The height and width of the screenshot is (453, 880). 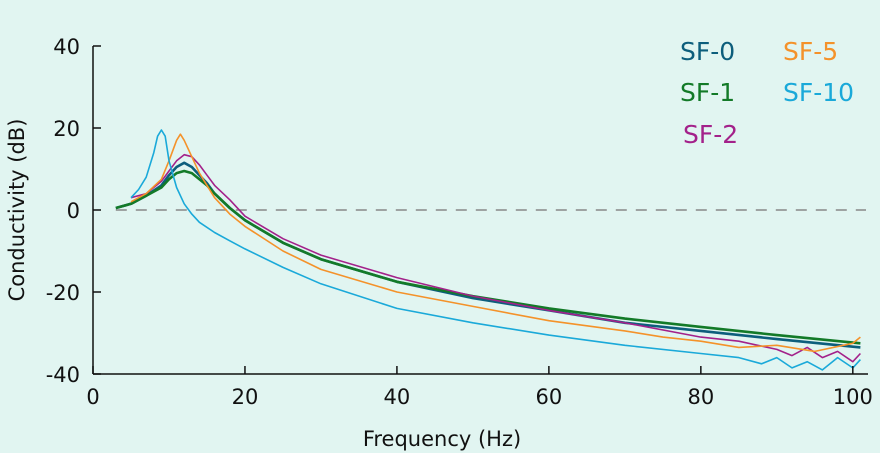 I want to click on x-tick-label: 0, so click(x=92, y=397).